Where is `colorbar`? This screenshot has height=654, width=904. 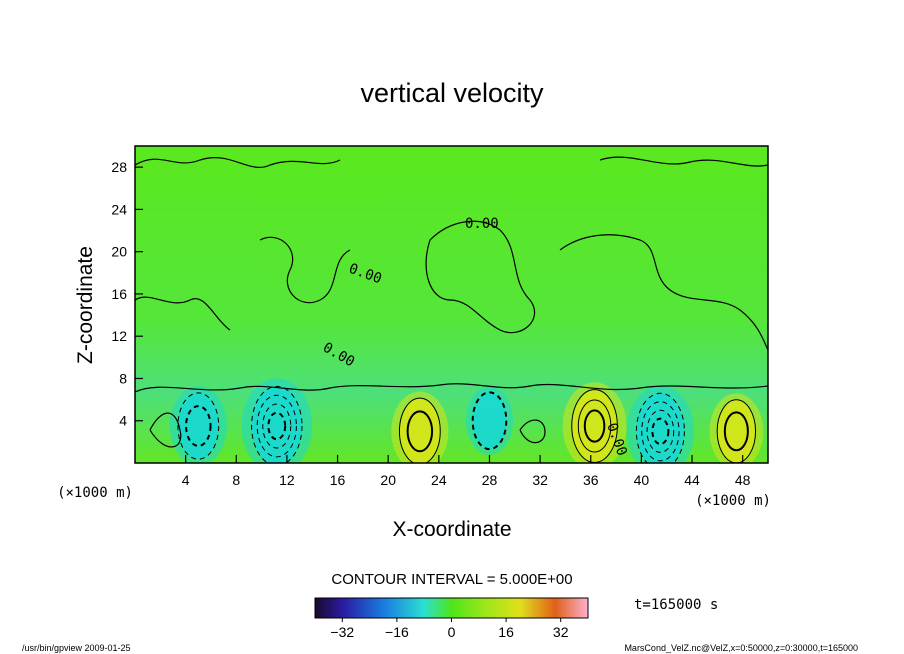 colorbar is located at coordinates (451, 608).